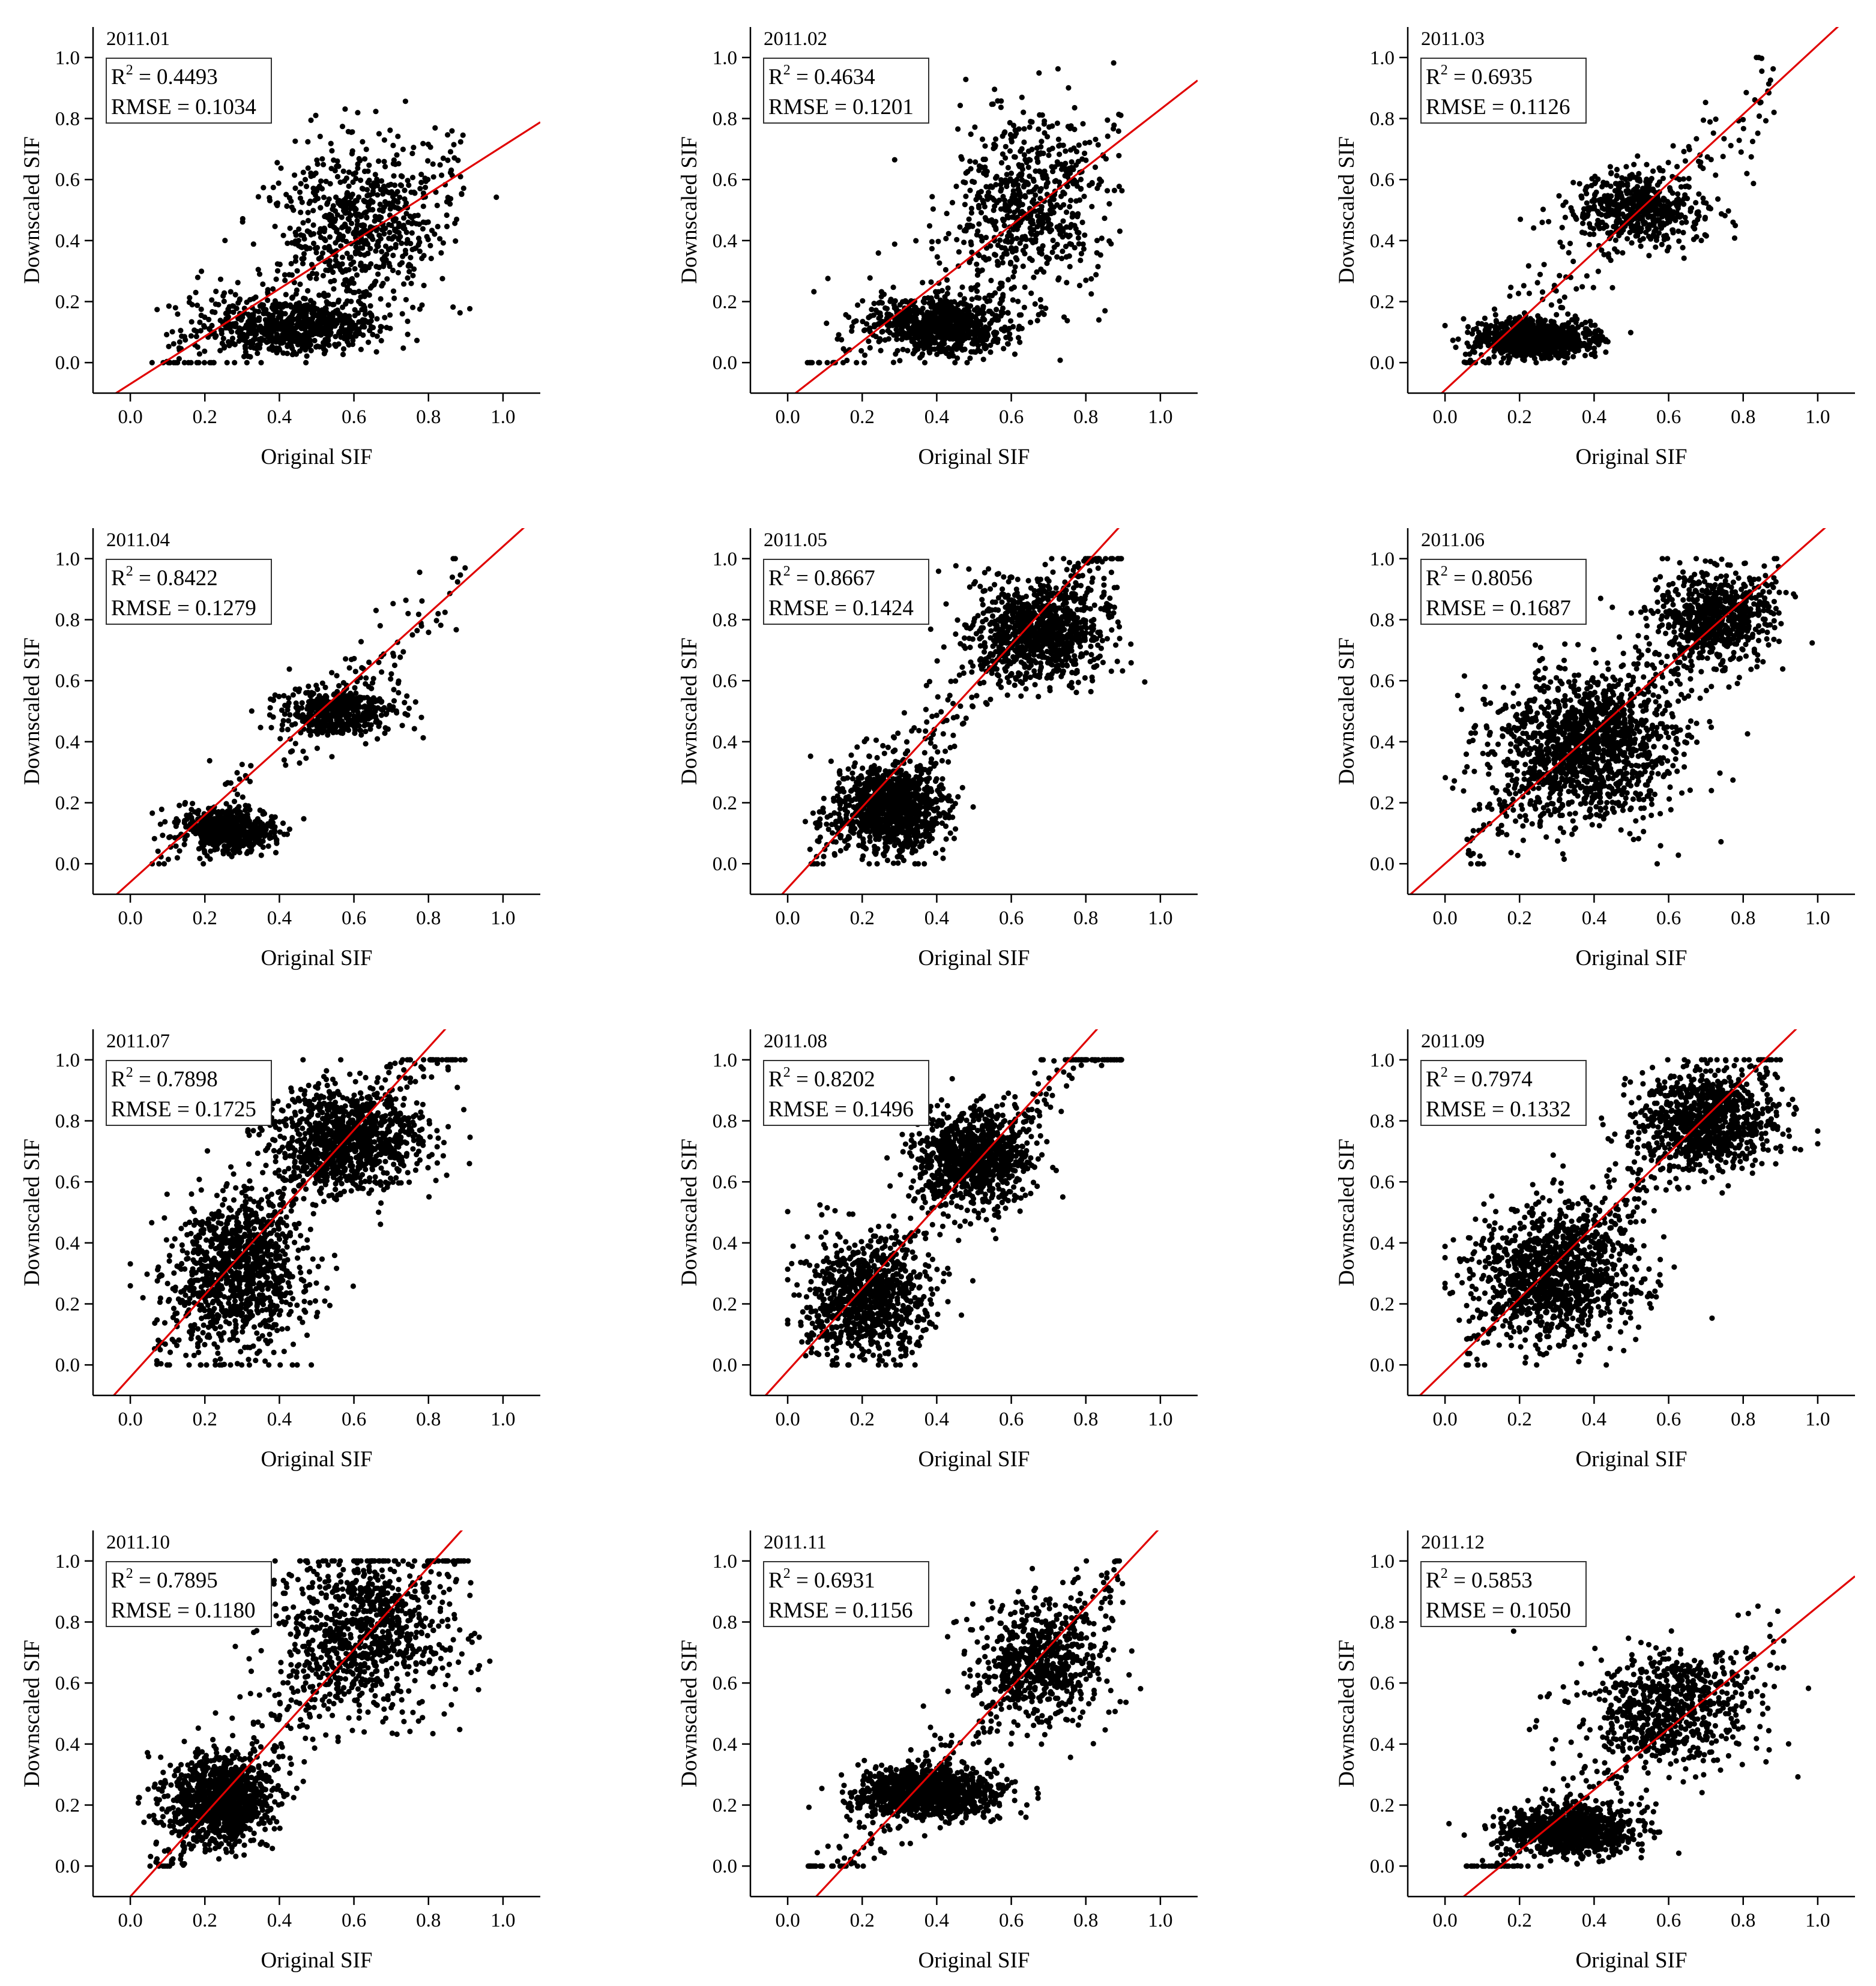  I want to click on r-squared-superscript: 2, so click(787, 70).